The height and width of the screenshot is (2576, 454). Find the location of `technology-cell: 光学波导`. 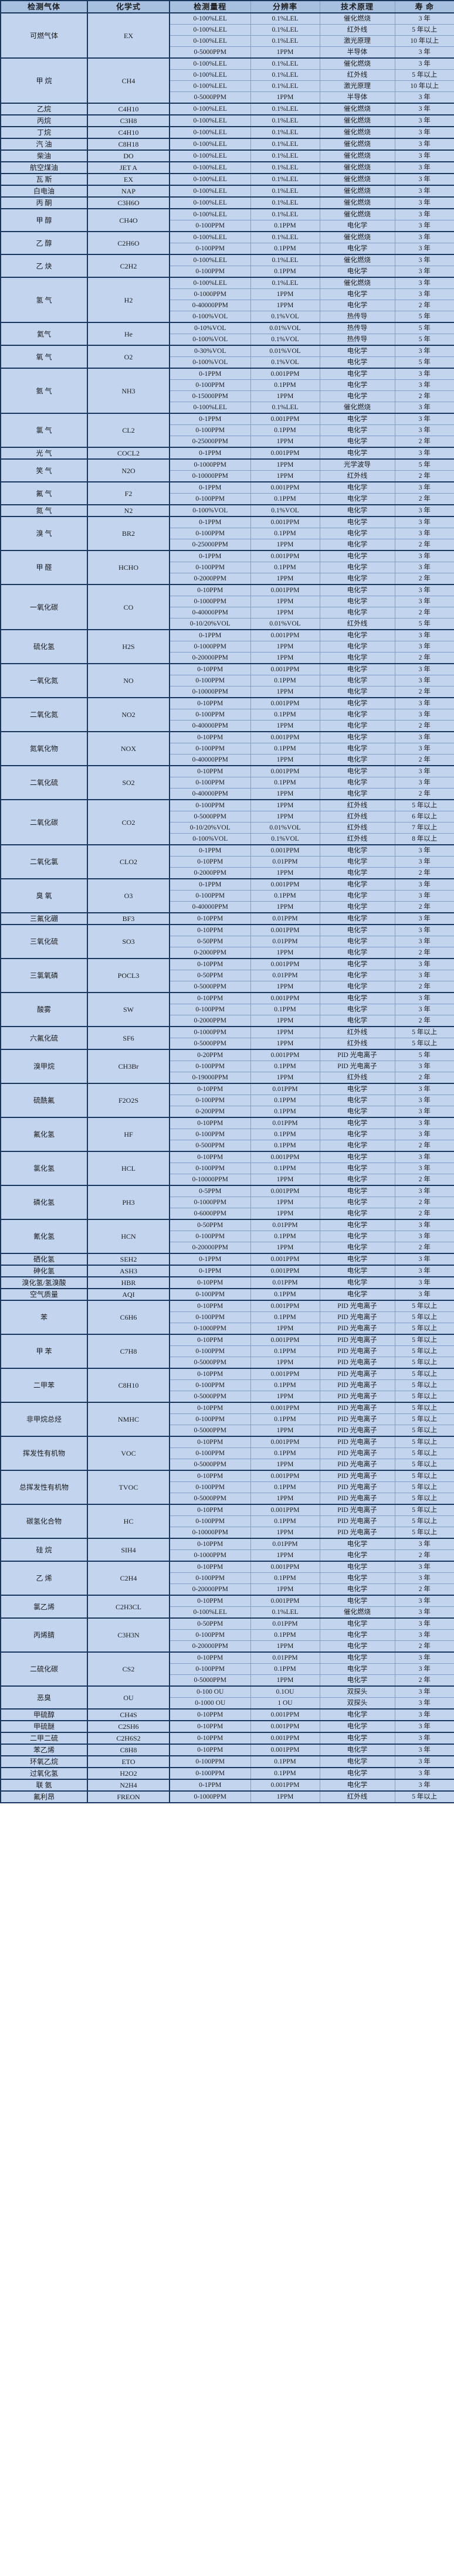

technology-cell: 光学波导 is located at coordinates (357, 465).